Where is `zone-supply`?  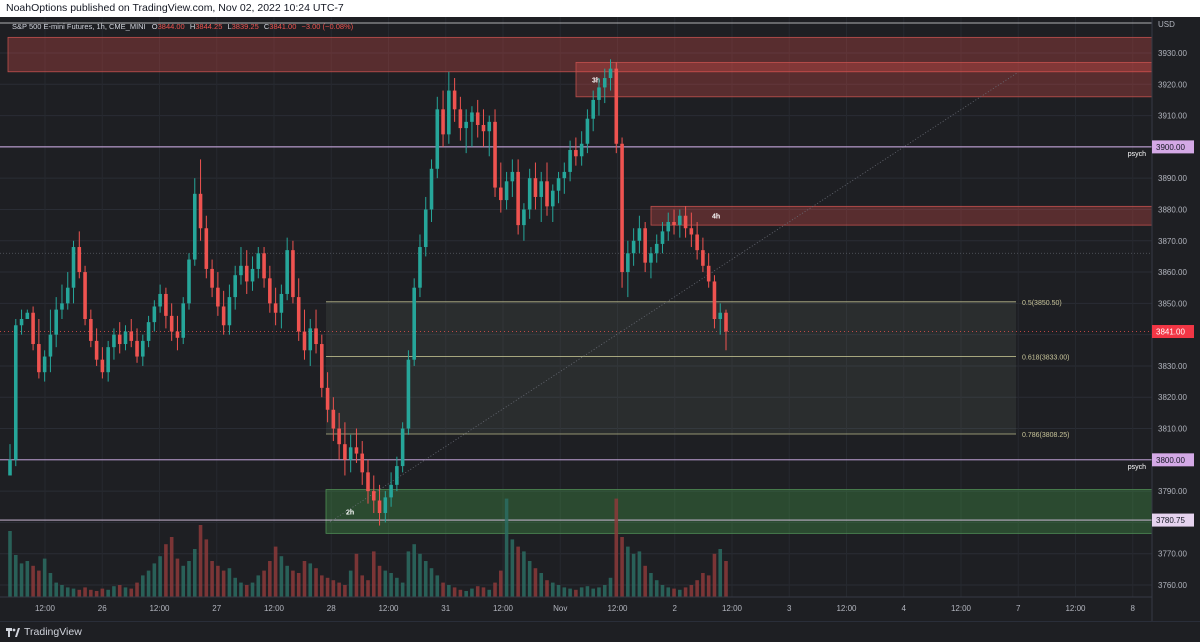
zone-supply is located at coordinates (580, 54).